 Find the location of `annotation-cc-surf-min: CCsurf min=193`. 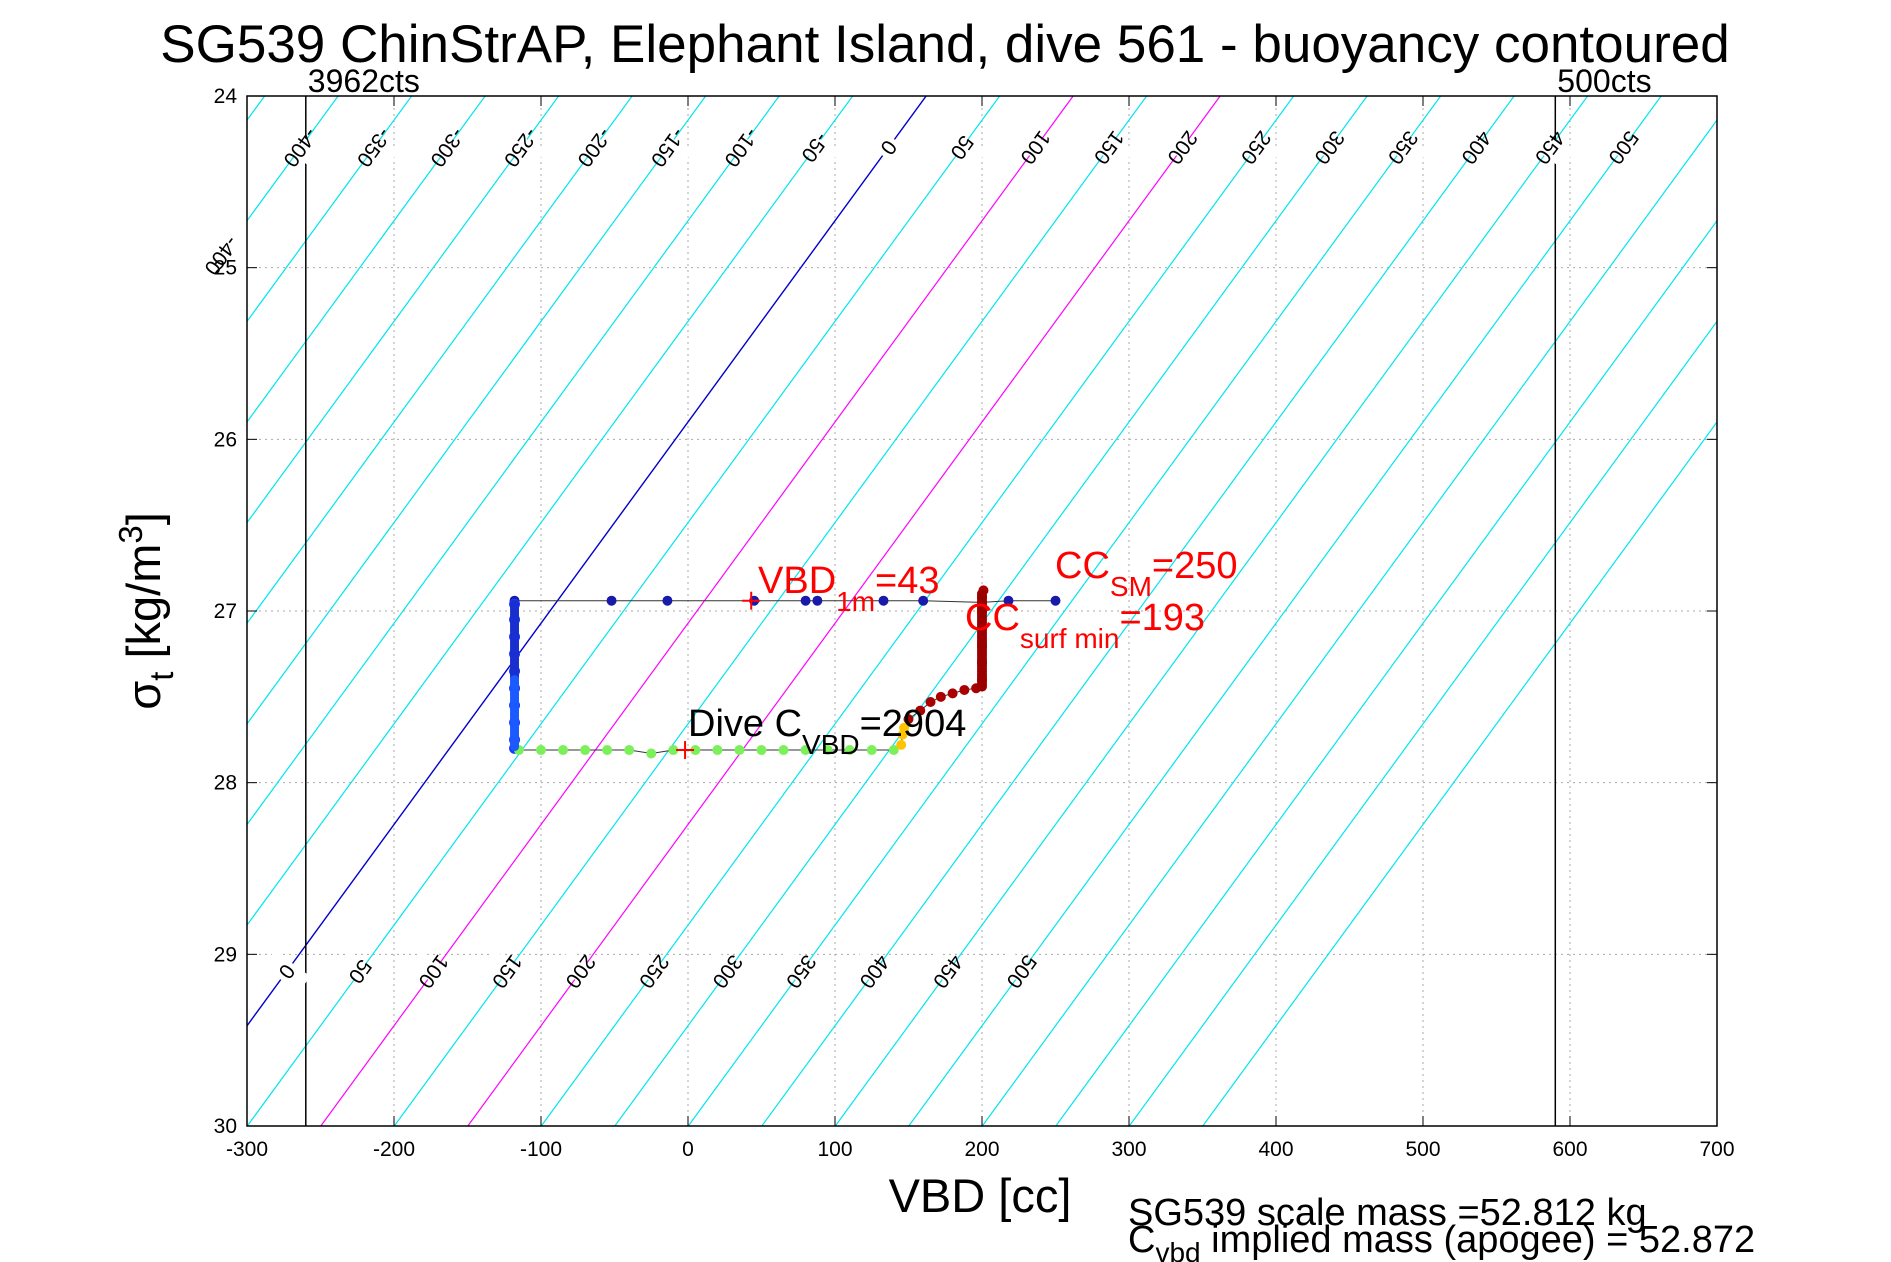

annotation-cc-surf-min: CCsurf min=193 is located at coordinates (1085, 625).